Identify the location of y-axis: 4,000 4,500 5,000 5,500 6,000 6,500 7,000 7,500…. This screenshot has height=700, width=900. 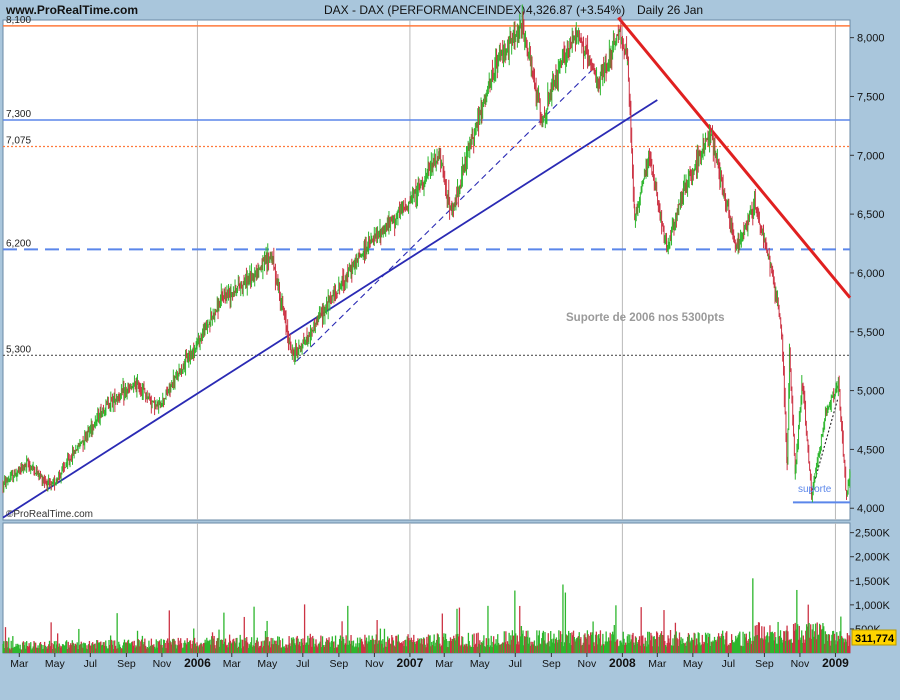
(870, 334).